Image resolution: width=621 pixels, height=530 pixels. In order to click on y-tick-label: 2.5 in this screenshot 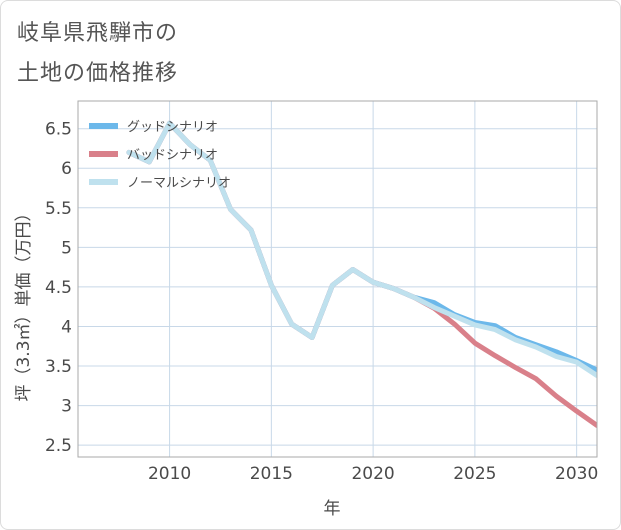, I will do `click(58, 446)`.